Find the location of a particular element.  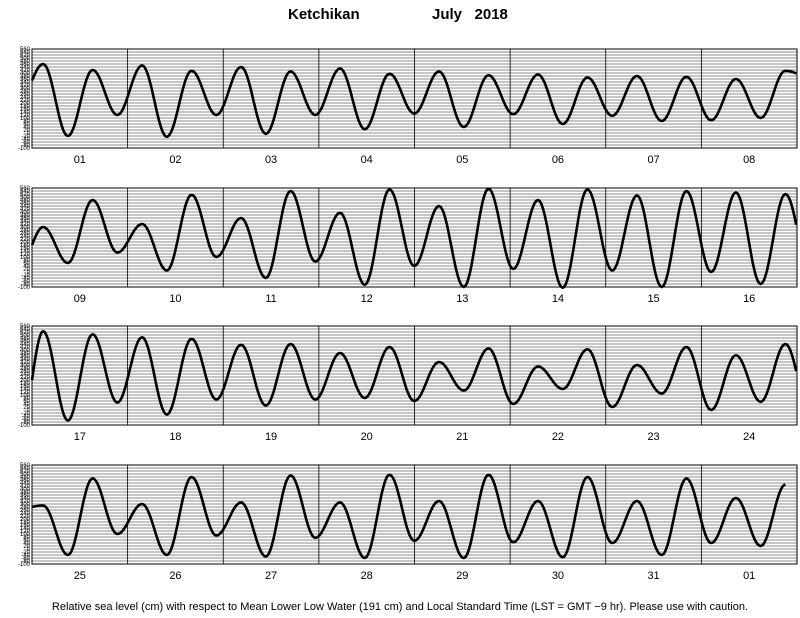

y-tick-label: 400 is located at coordinates (25, 351).